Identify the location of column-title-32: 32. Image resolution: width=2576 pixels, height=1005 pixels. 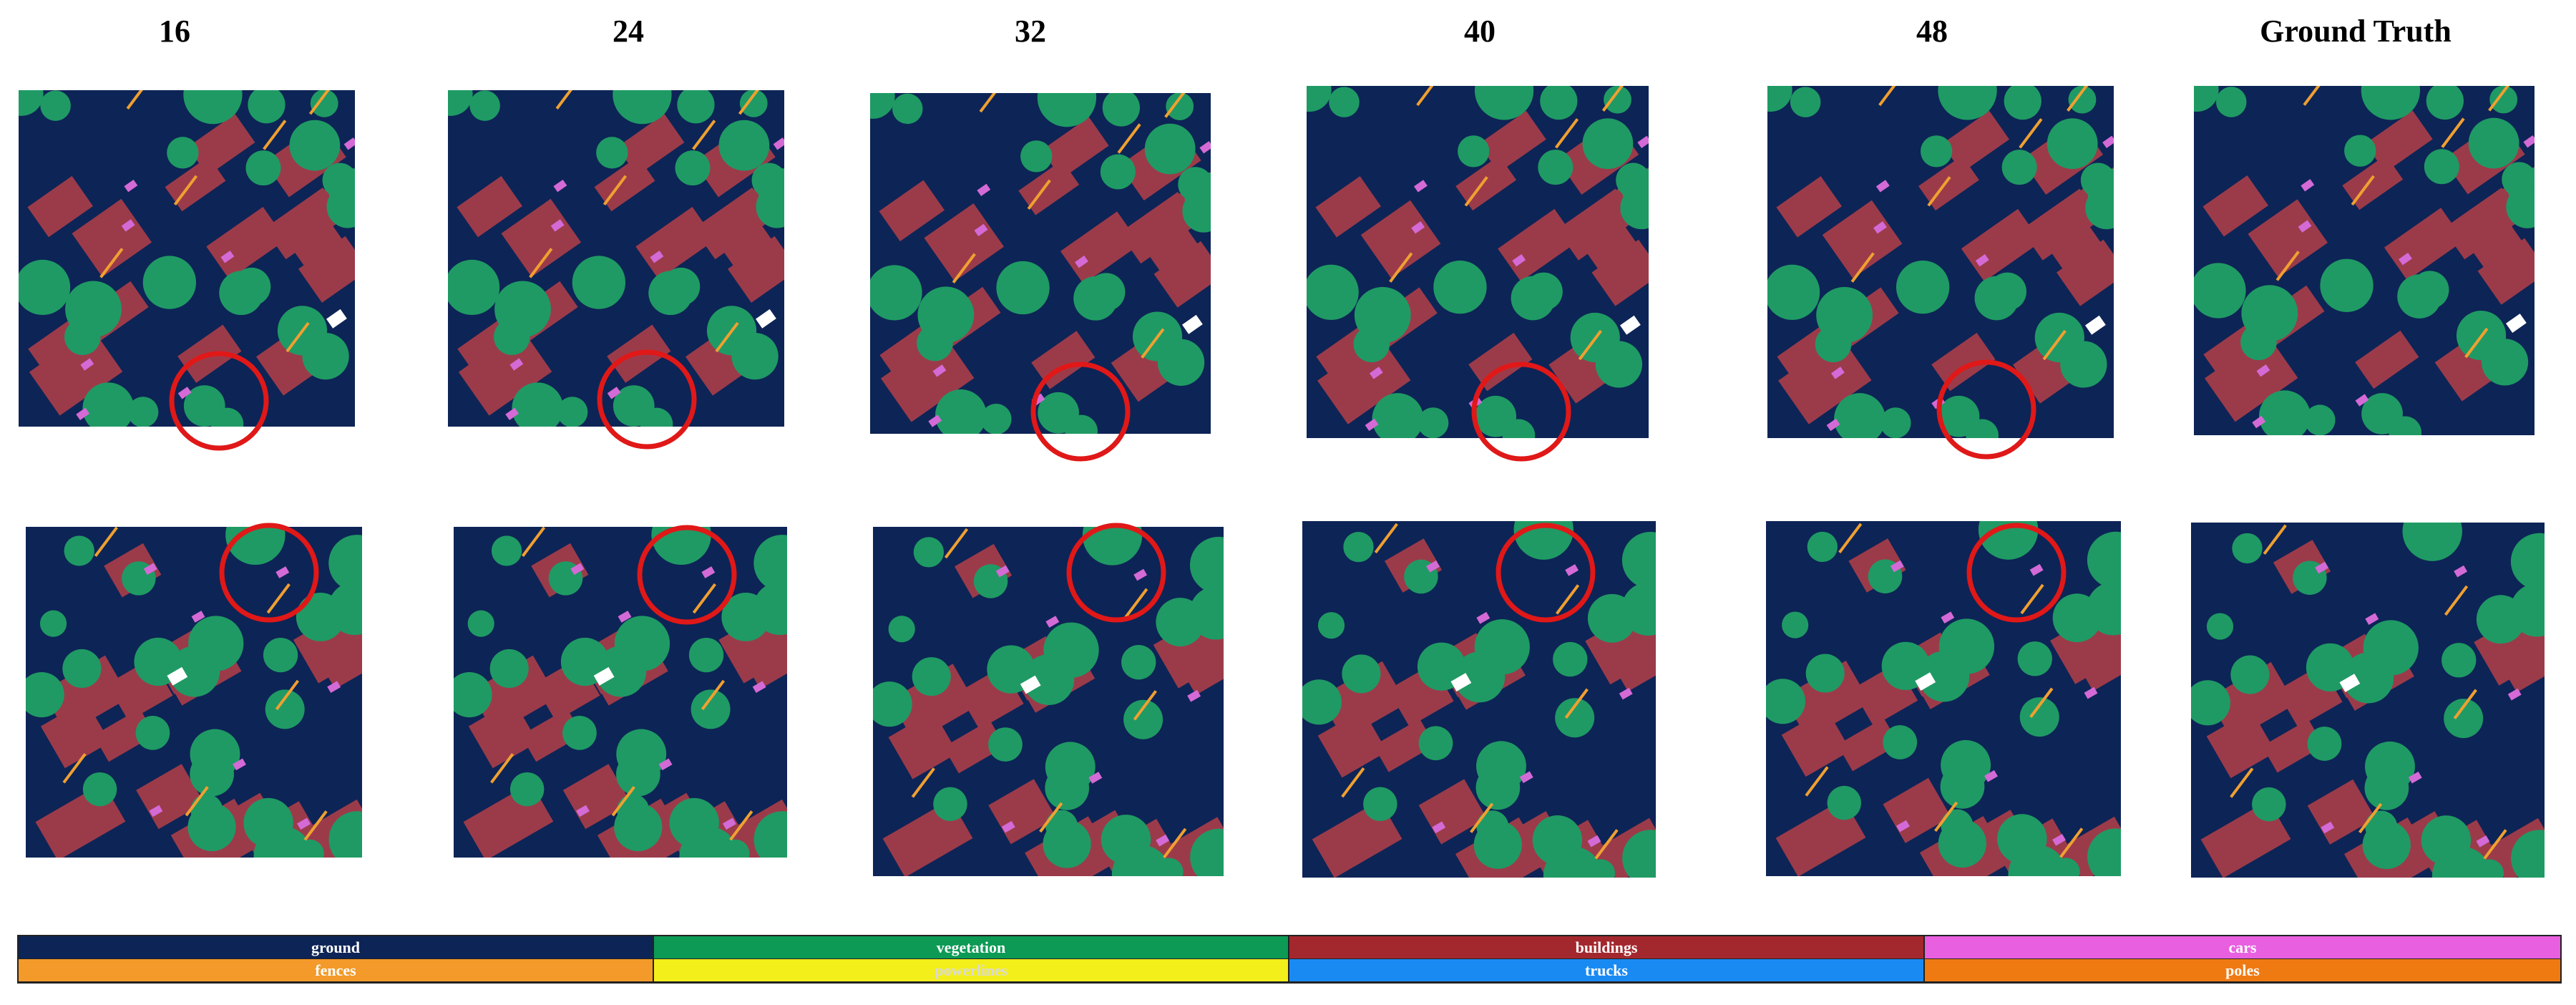
(1030, 32).